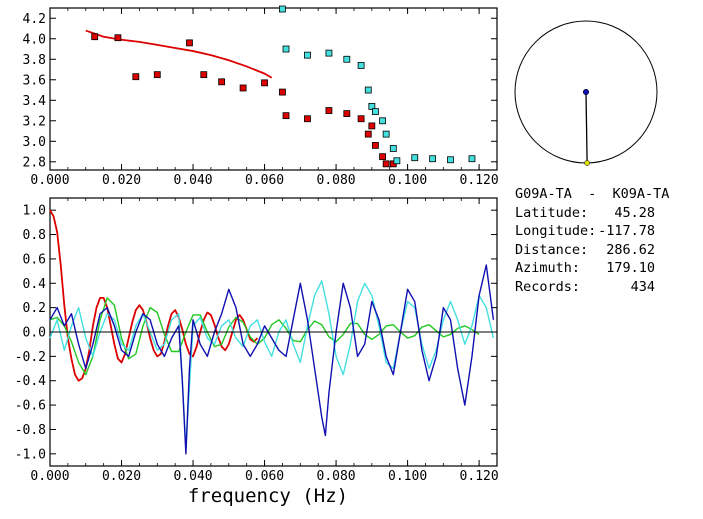 This screenshot has width=703, height=519. Describe the element at coordinates (552, 249) in the screenshot. I see `info-label: Distance:` at that location.